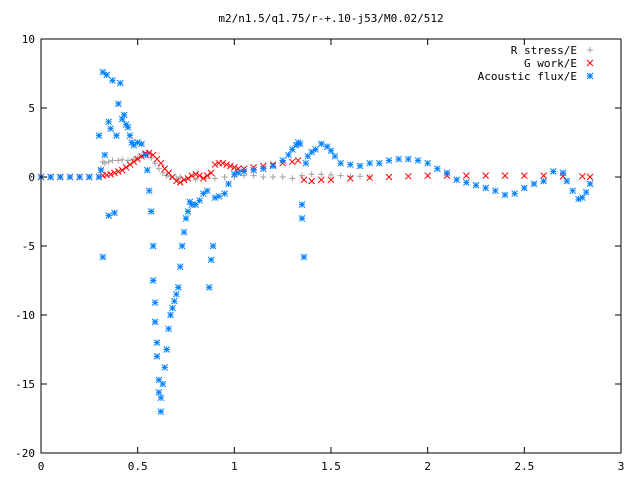 This screenshot has height=480, width=640. Describe the element at coordinates (28, 246) in the screenshot. I see `y-tick-label: -5` at that location.